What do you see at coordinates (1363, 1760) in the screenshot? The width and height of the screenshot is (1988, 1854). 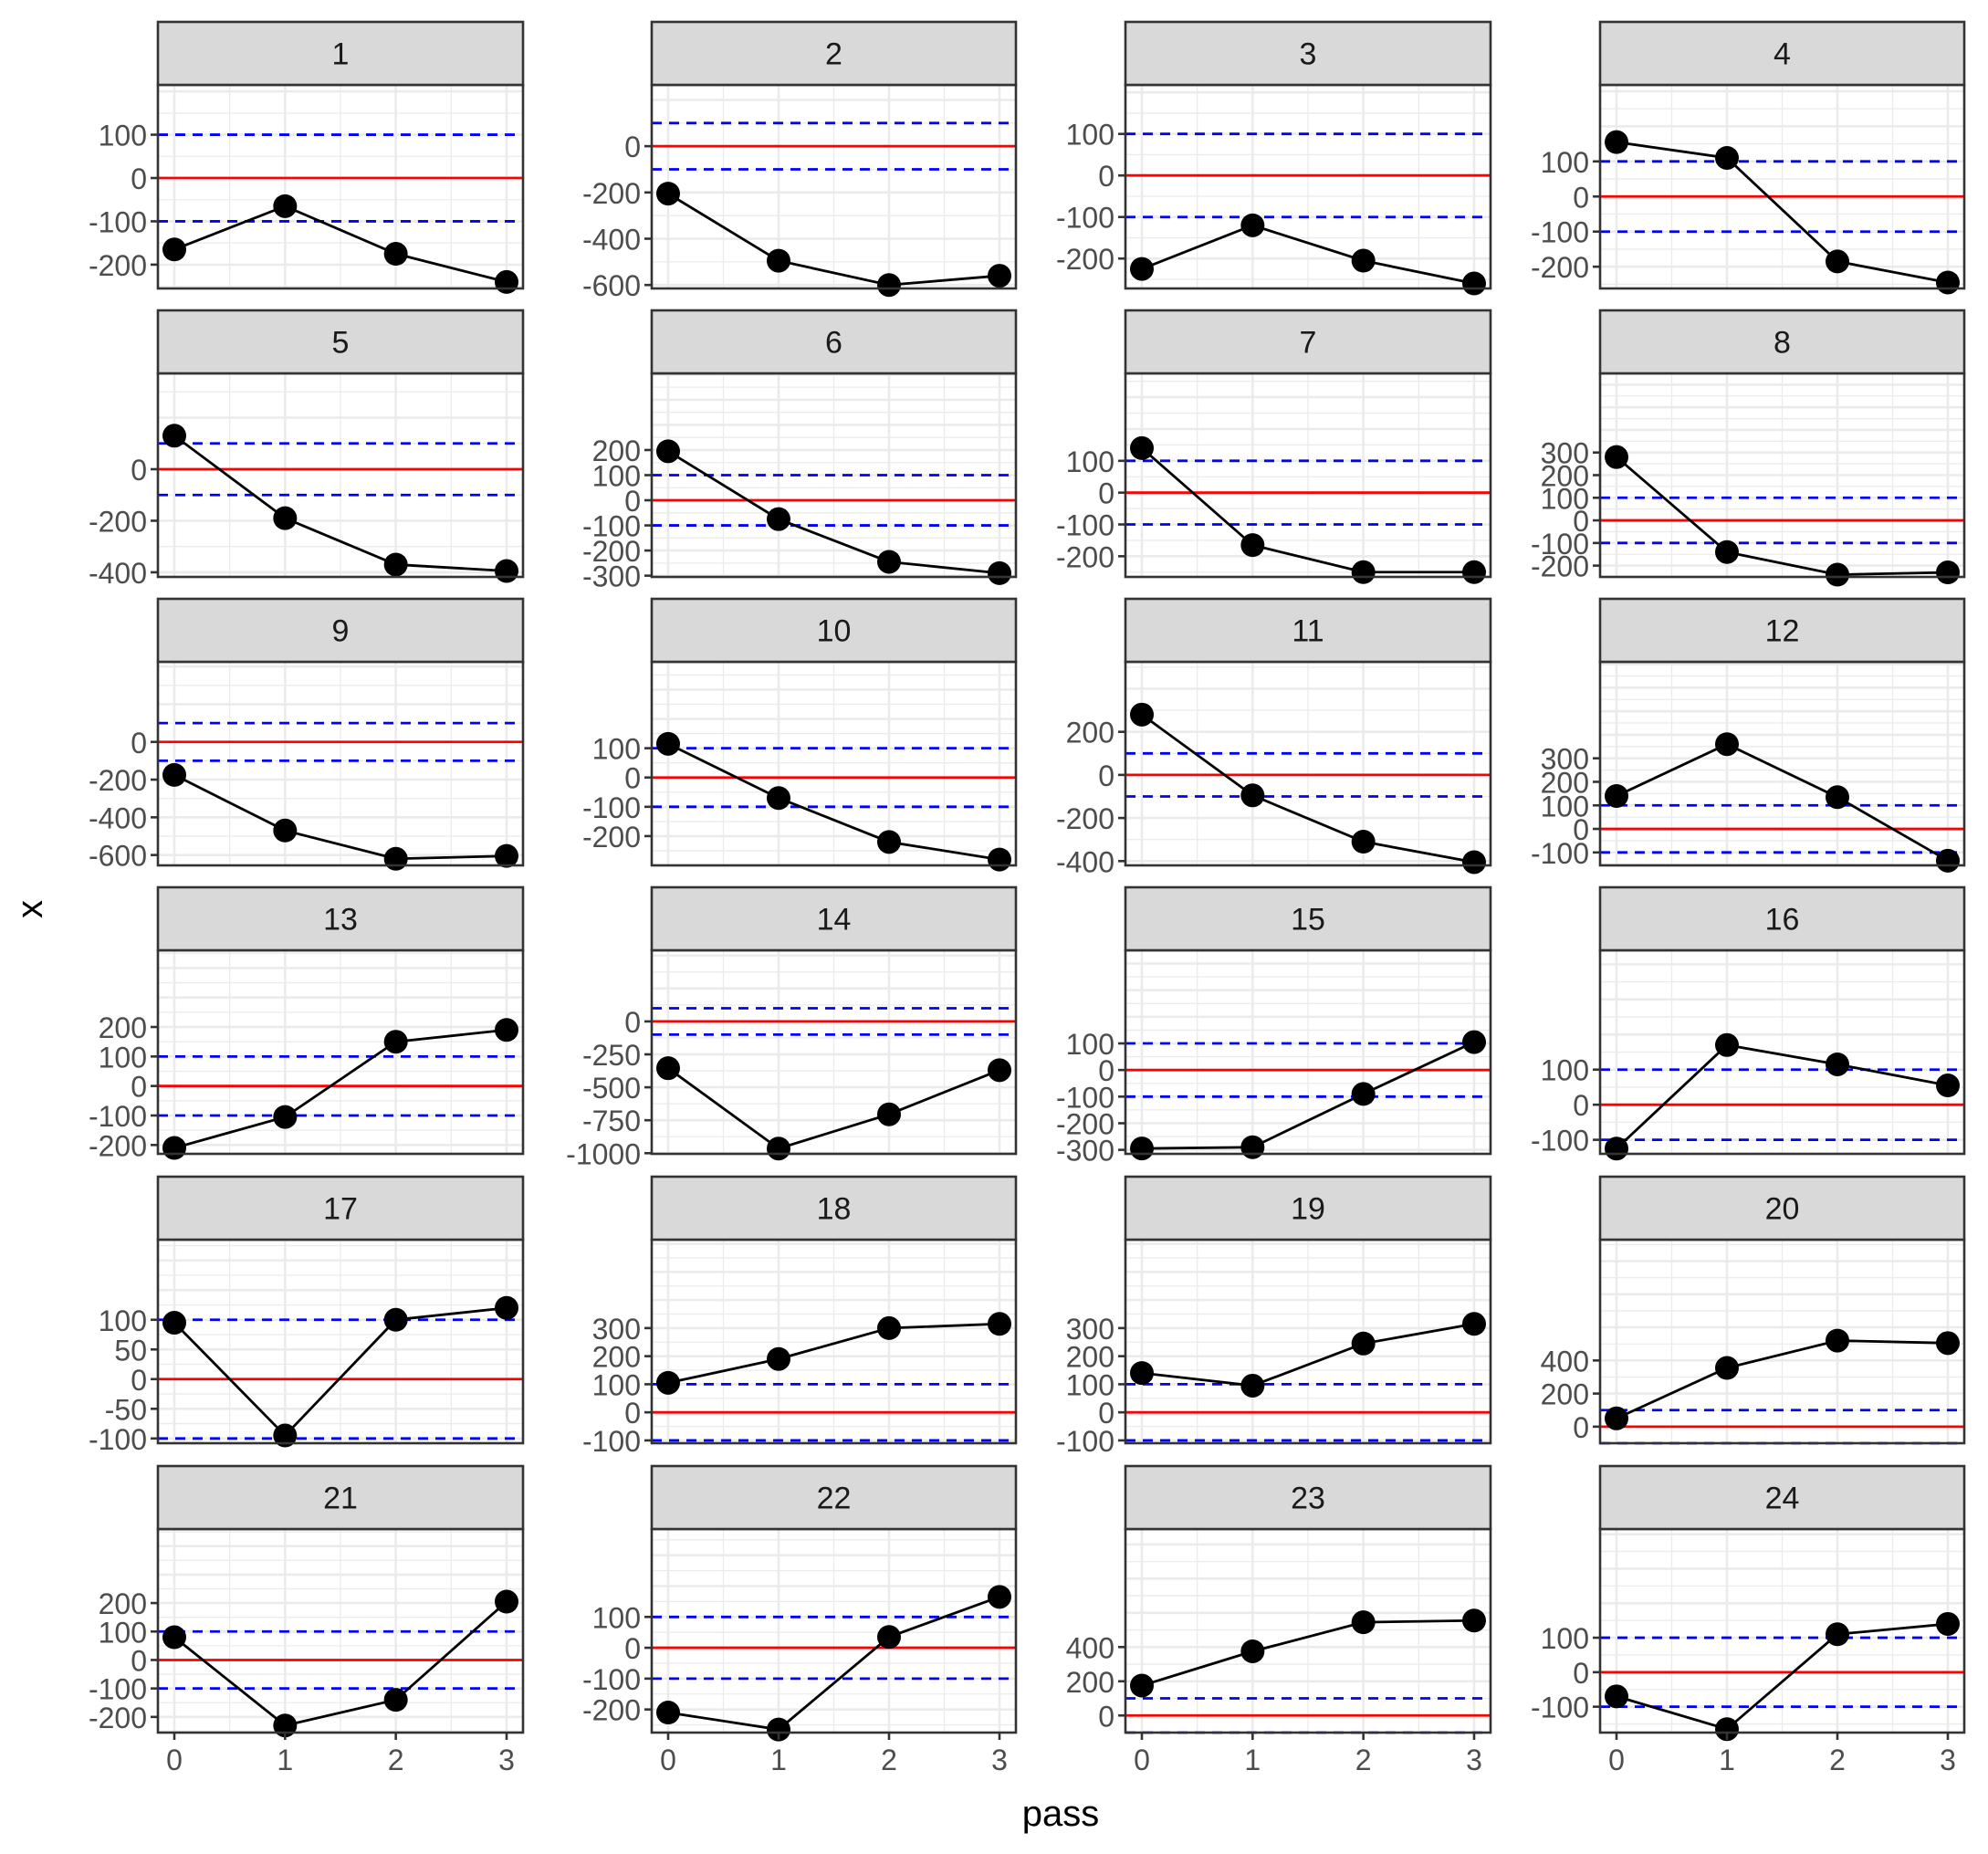 I see `x-tick-label: 2` at bounding box center [1363, 1760].